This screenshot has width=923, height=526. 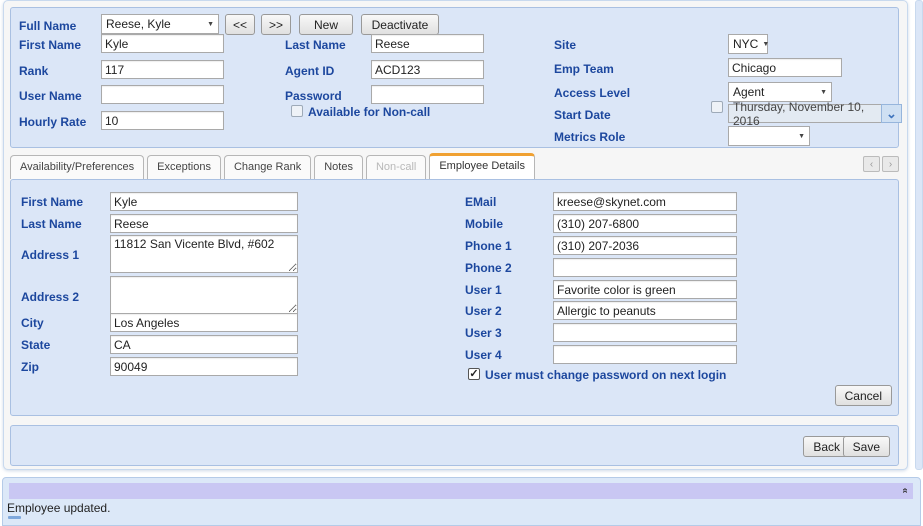 What do you see at coordinates (582, 115) in the screenshot?
I see `start-date-label: Start Date` at bounding box center [582, 115].